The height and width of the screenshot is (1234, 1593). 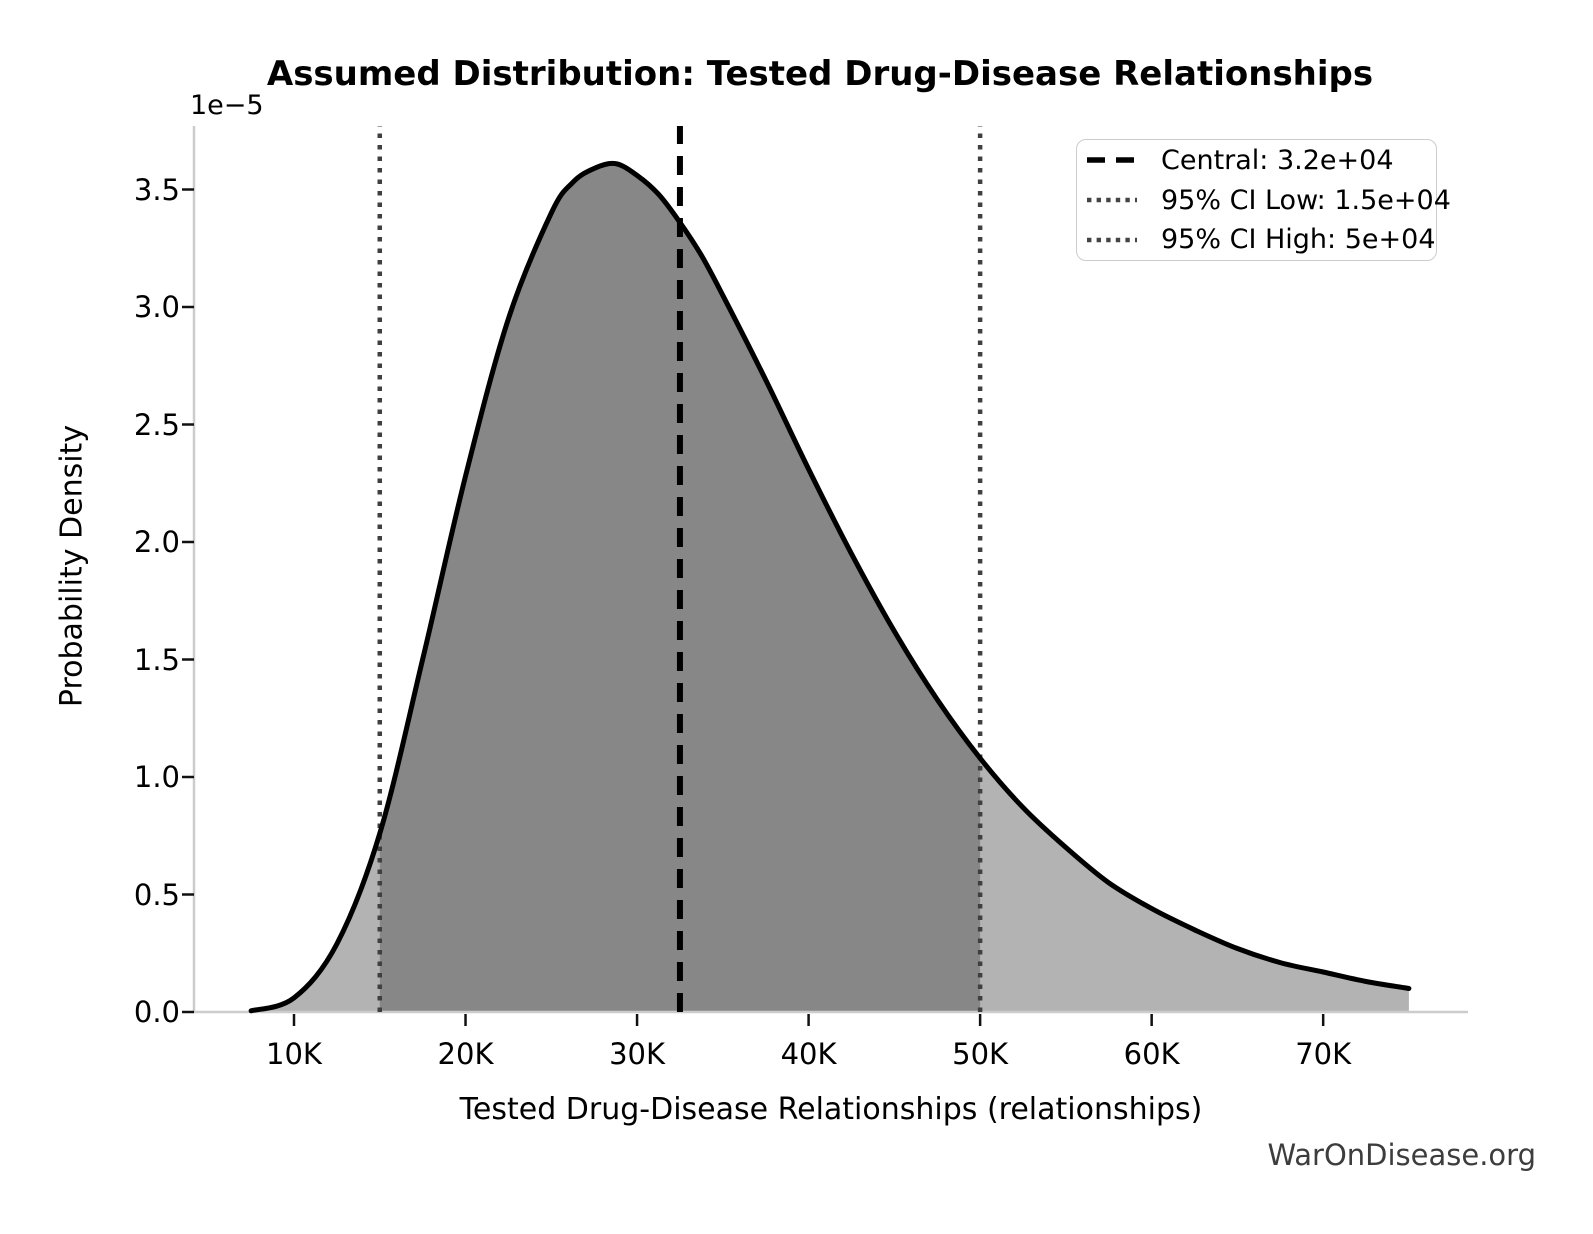 I want to click on x-tick-label: 40K, so click(x=808, y=1054).